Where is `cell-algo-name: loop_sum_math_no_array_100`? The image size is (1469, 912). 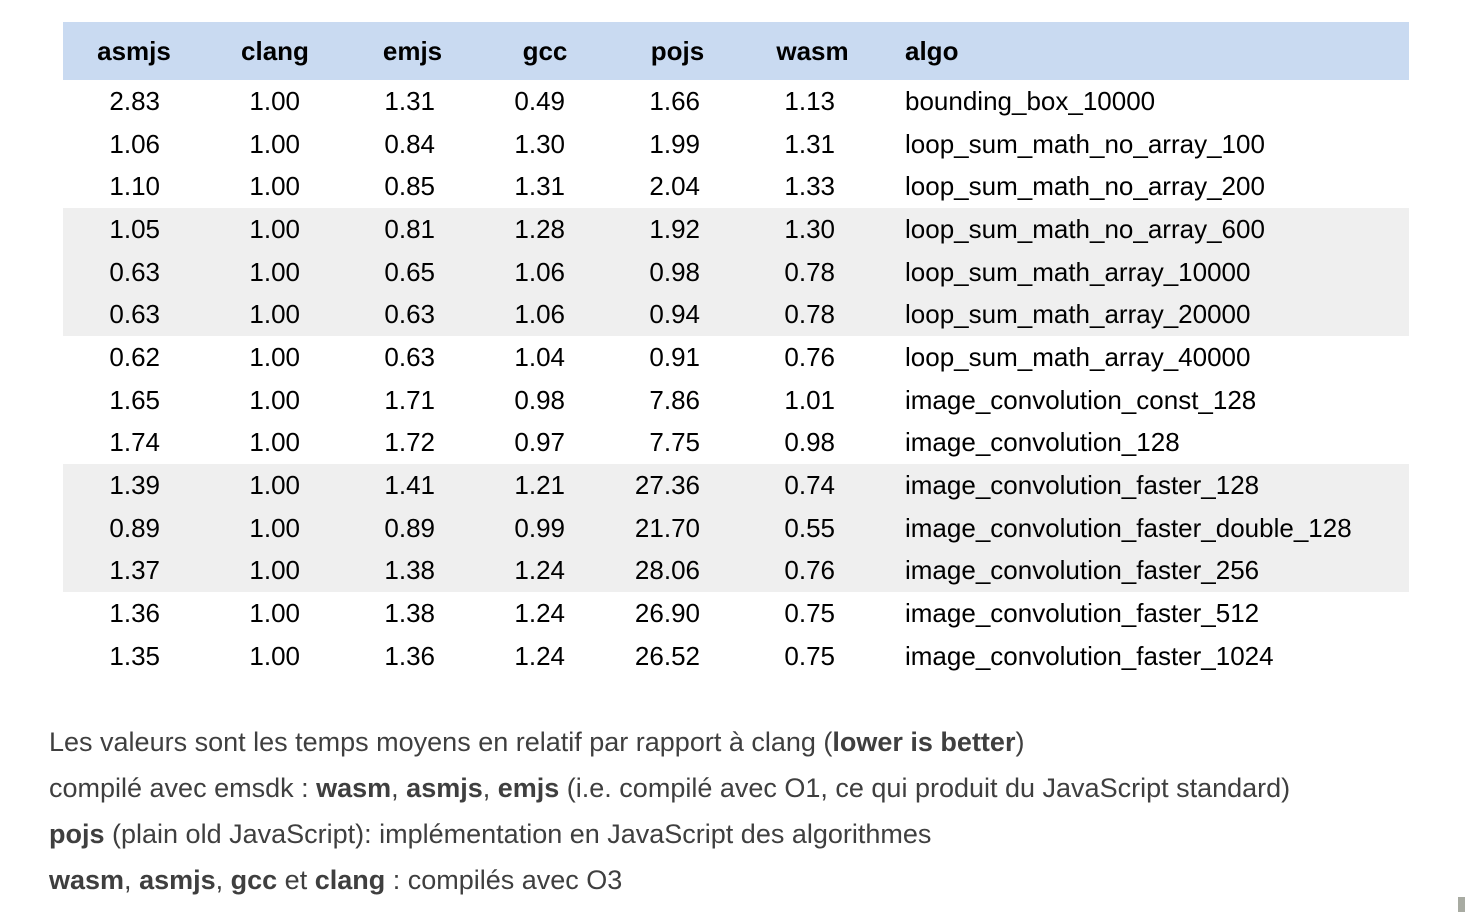 cell-algo-name: loop_sum_math_no_array_100 is located at coordinates (1085, 143).